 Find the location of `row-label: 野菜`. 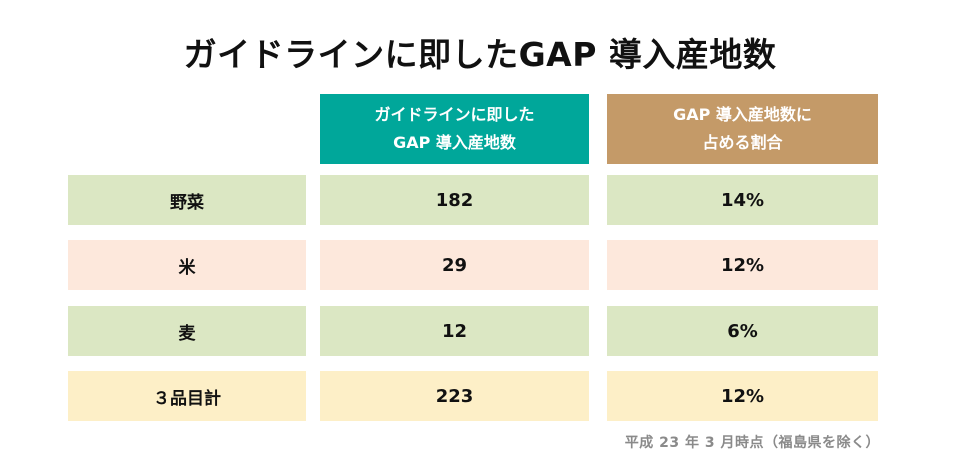

row-label: 野菜 is located at coordinates (187, 200).